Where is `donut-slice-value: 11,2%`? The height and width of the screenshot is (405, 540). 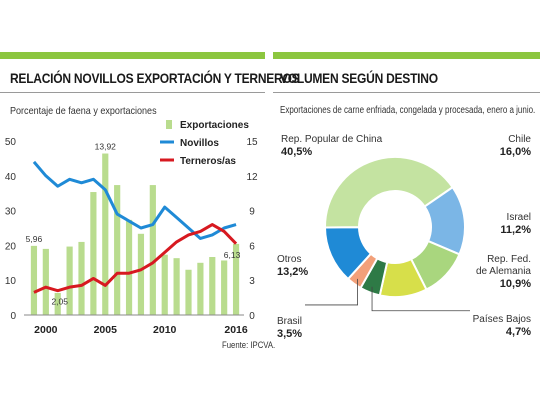
donut-slice-value: 11,2% is located at coordinates (515, 230).